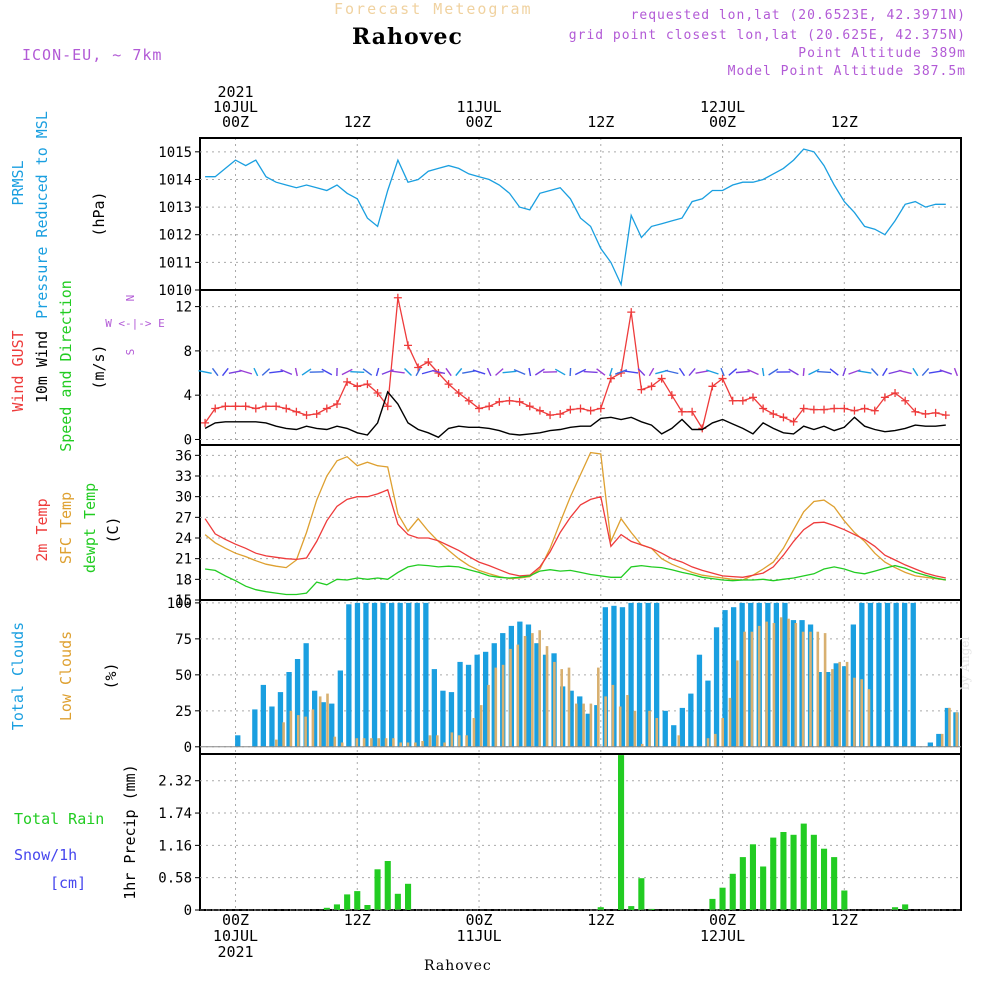  What do you see at coordinates (433, 9) in the screenshot?
I see `chart-title: Forecast Meteogram` at bounding box center [433, 9].